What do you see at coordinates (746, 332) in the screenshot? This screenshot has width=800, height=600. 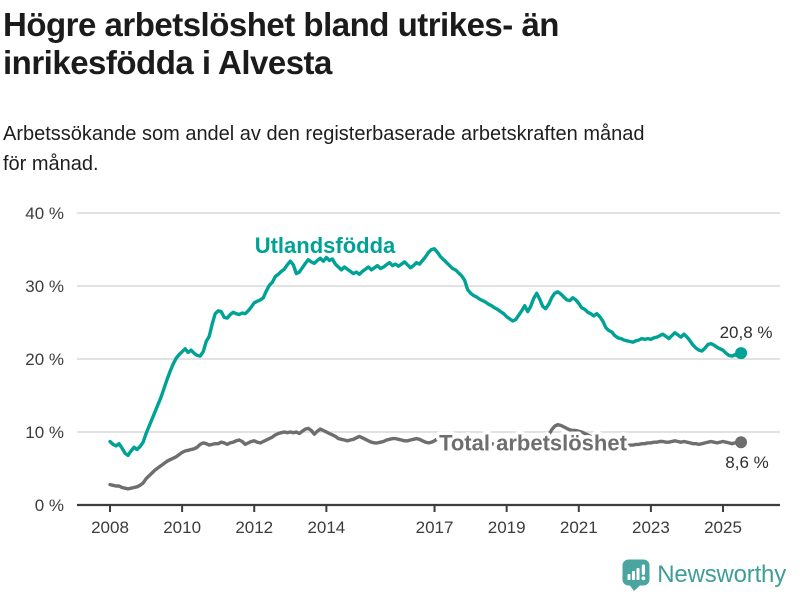 I see `end-value-label: 20,8 %` at bounding box center [746, 332].